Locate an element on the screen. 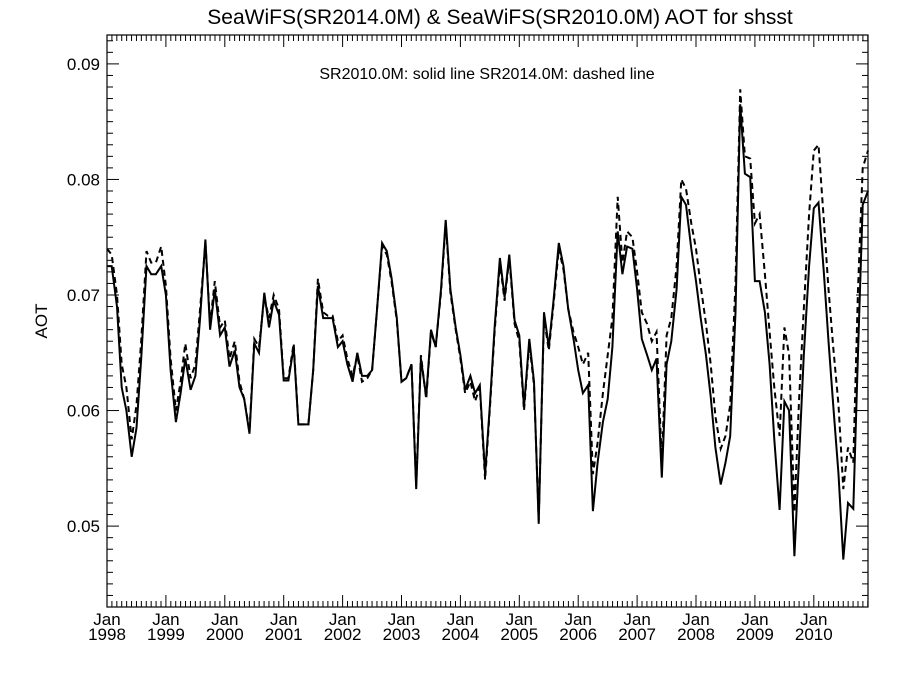 The image size is (900, 675). x-tick-year-label: 2002 is located at coordinates (343, 634).